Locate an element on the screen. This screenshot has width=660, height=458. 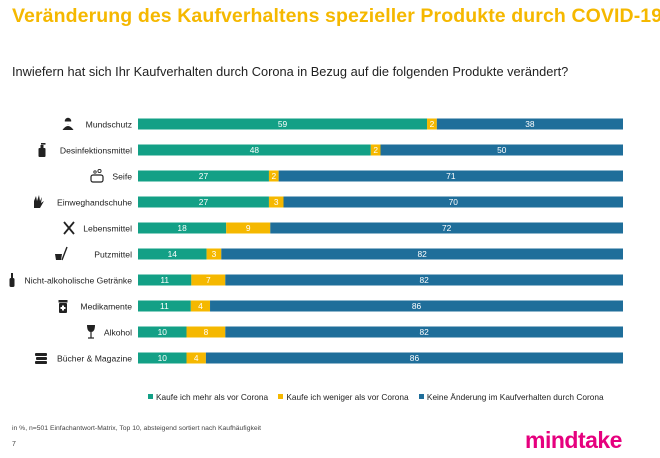
category-label: Desinfektionsmittel is located at coordinates (96, 151).